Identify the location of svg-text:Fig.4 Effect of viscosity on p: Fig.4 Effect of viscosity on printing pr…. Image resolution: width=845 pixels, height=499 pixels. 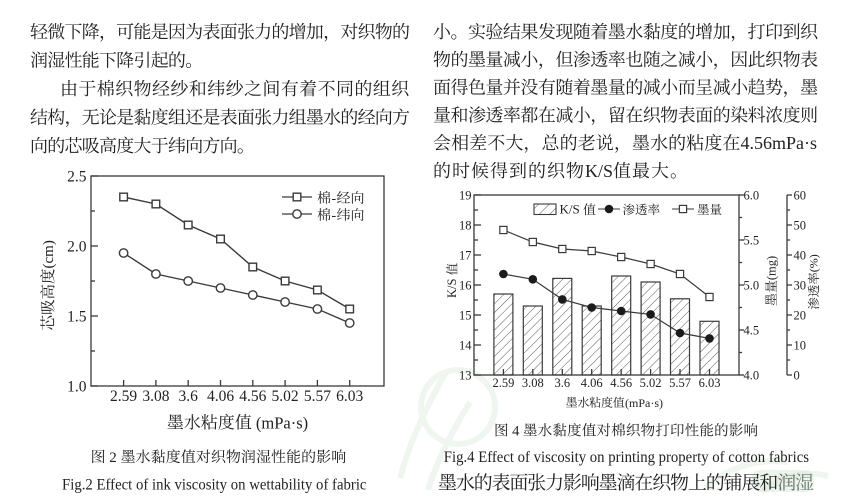
(626, 457).